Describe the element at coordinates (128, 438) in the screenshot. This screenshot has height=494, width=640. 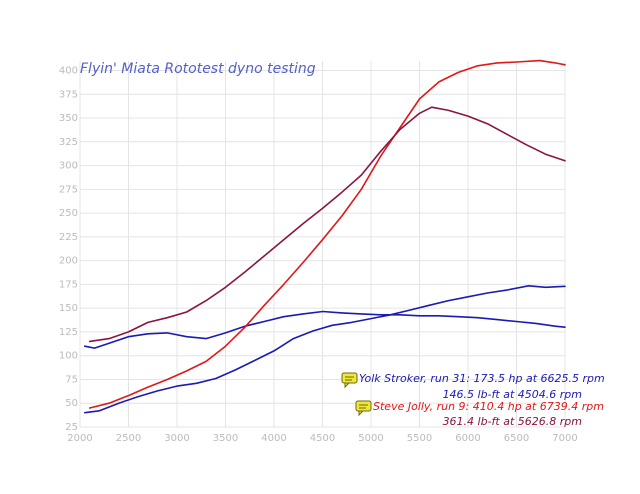
I see `x-tick-label: 2500` at that location.